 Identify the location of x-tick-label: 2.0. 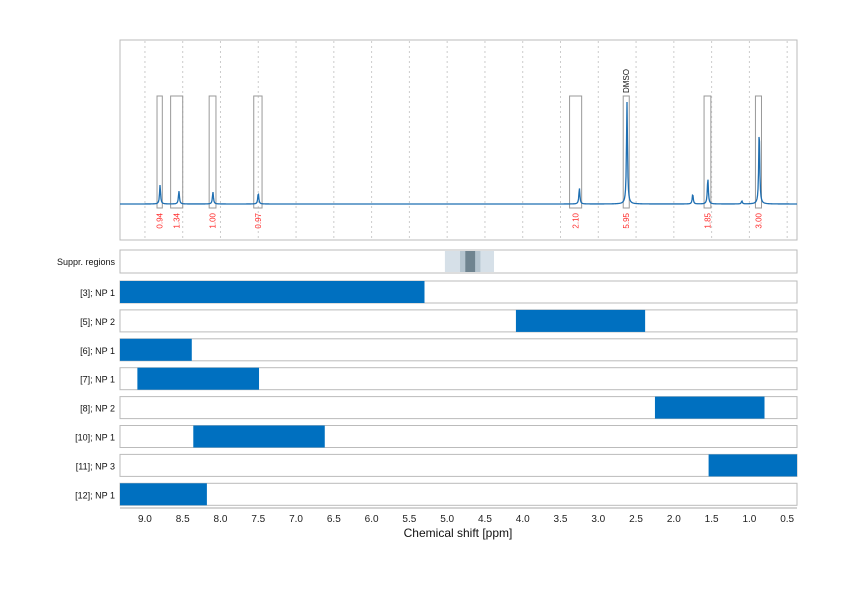
(674, 519).